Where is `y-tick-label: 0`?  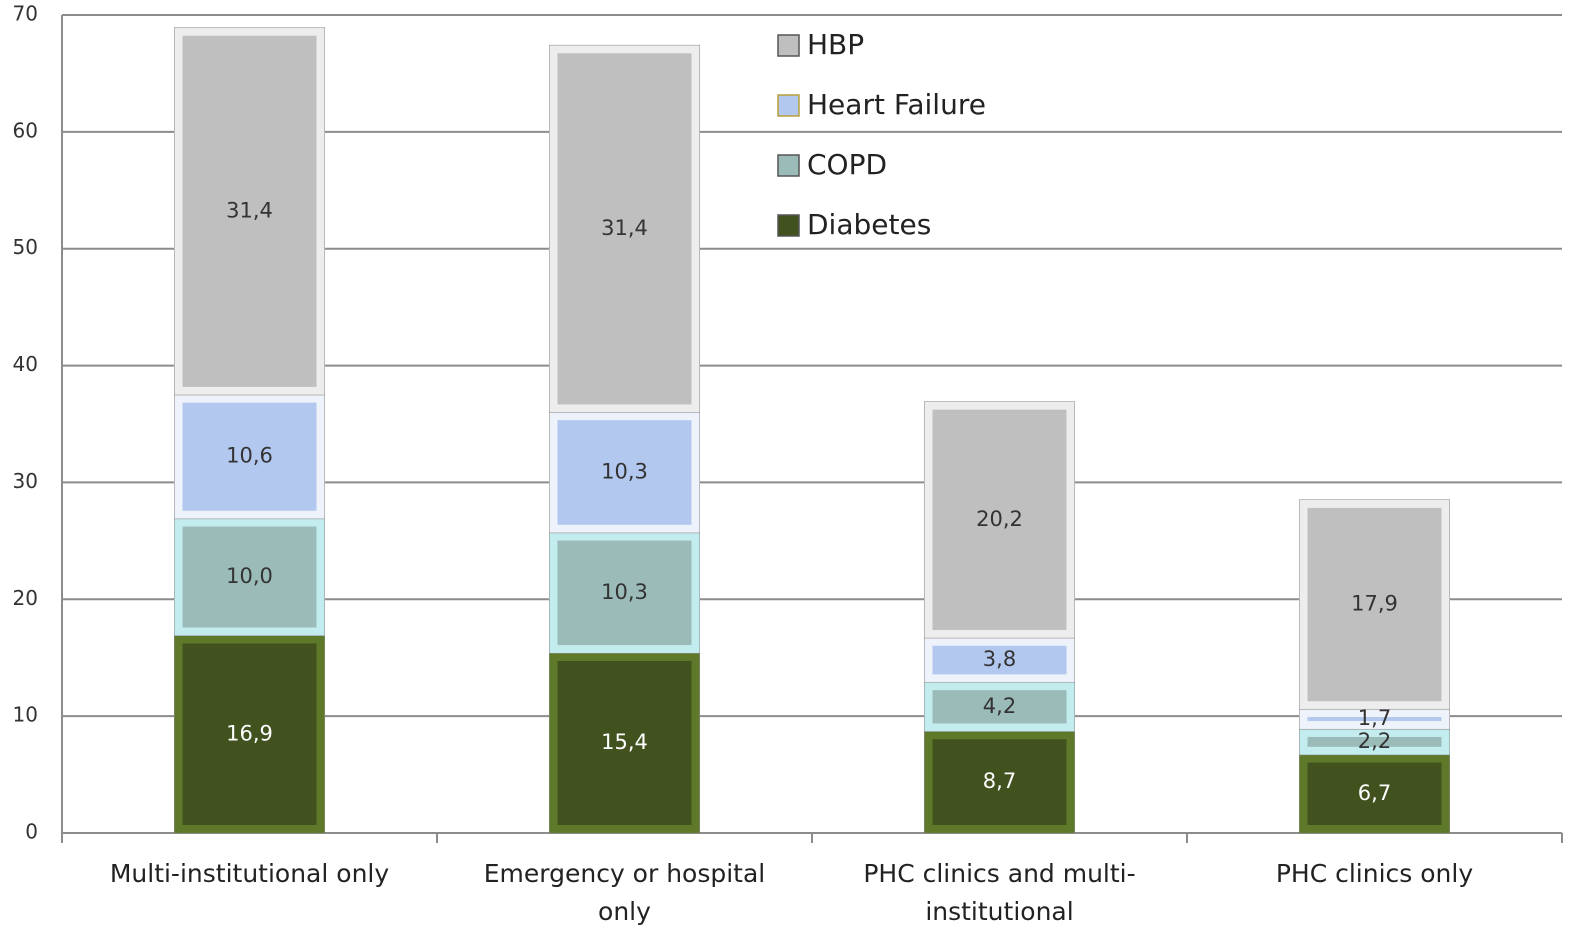 y-tick-label: 0 is located at coordinates (31, 832).